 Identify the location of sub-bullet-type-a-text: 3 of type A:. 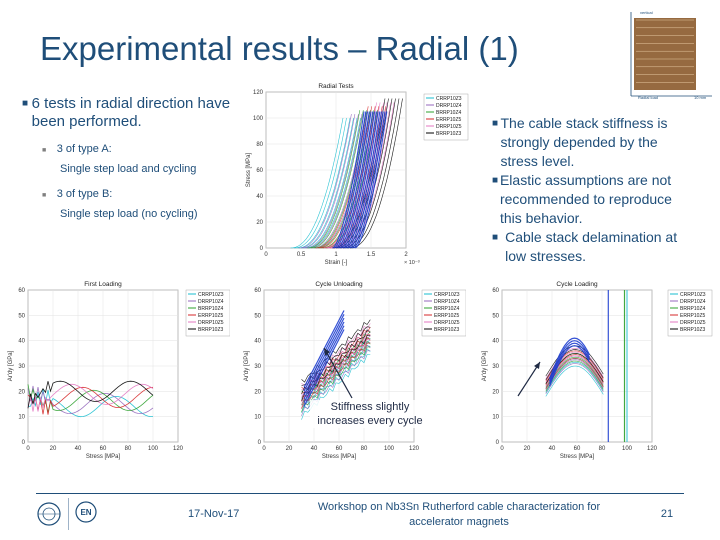
(84, 149).